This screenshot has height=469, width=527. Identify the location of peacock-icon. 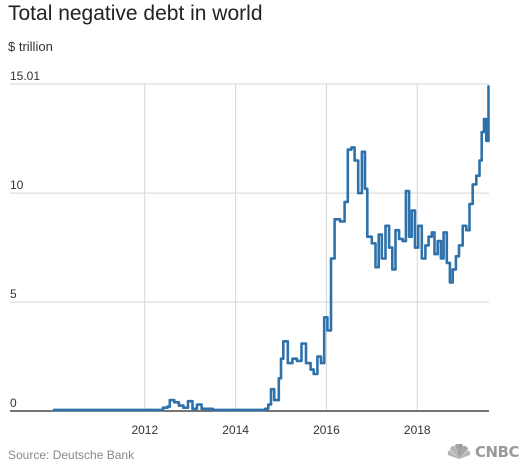
(459, 451).